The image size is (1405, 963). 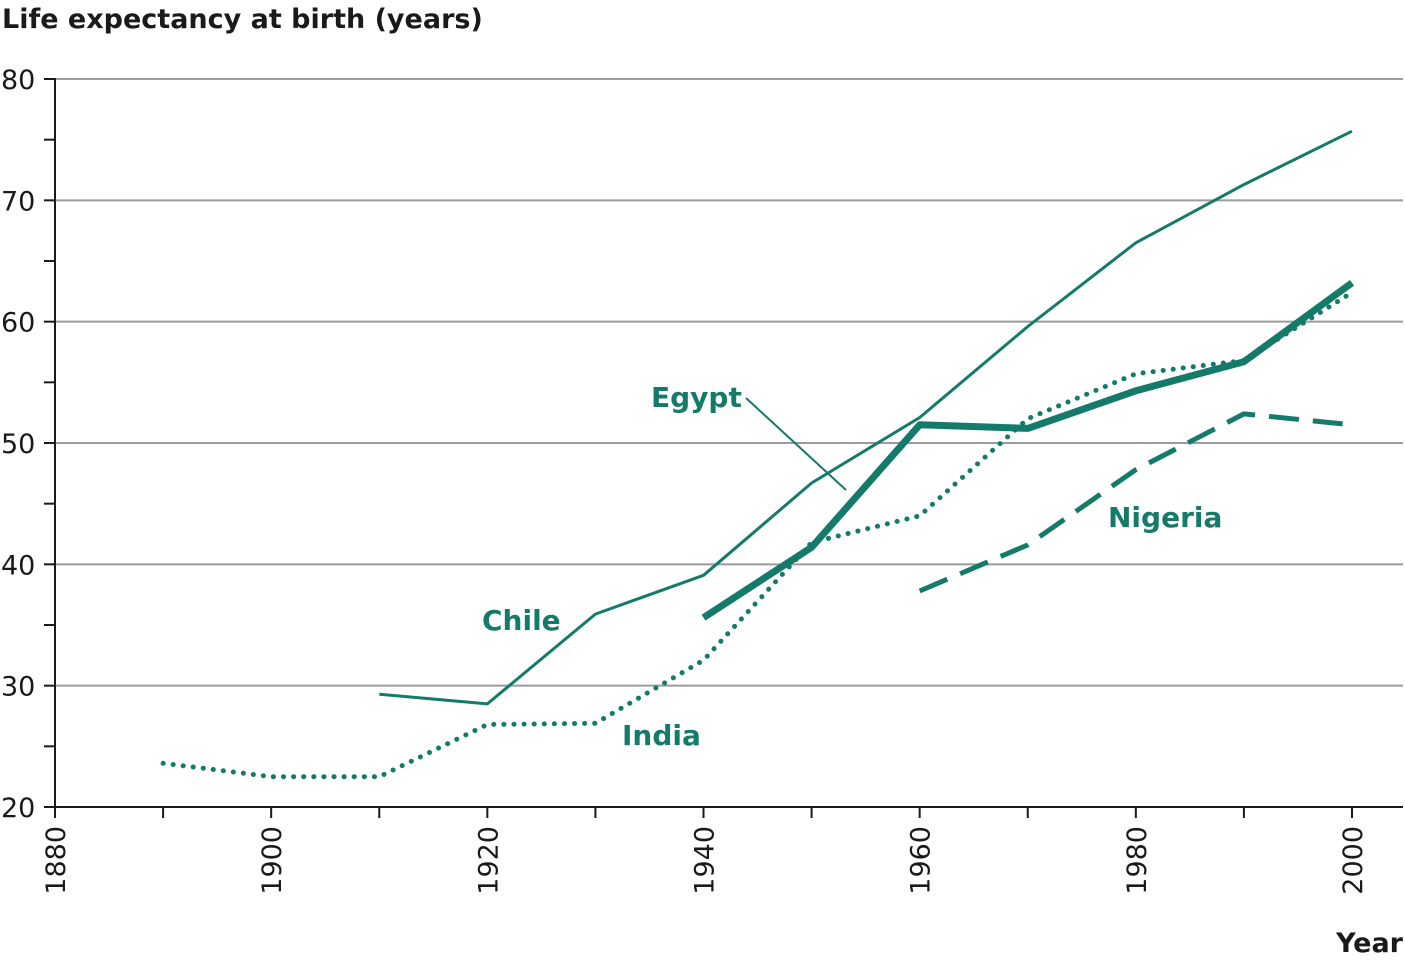 What do you see at coordinates (272, 860) in the screenshot?
I see `x-tick-label: 1900` at bounding box center [272, 860].